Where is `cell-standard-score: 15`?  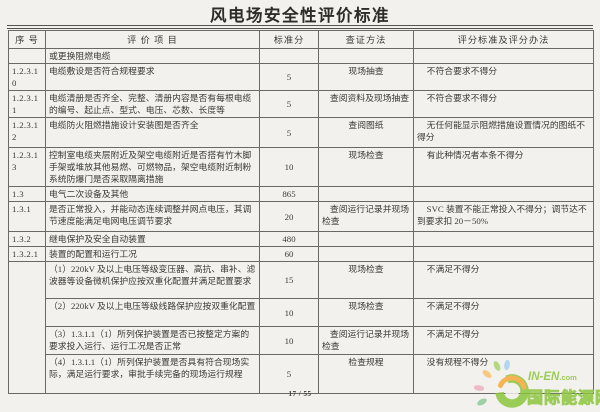 cell-standard-score: 15 is located at coordinates (289, 280).